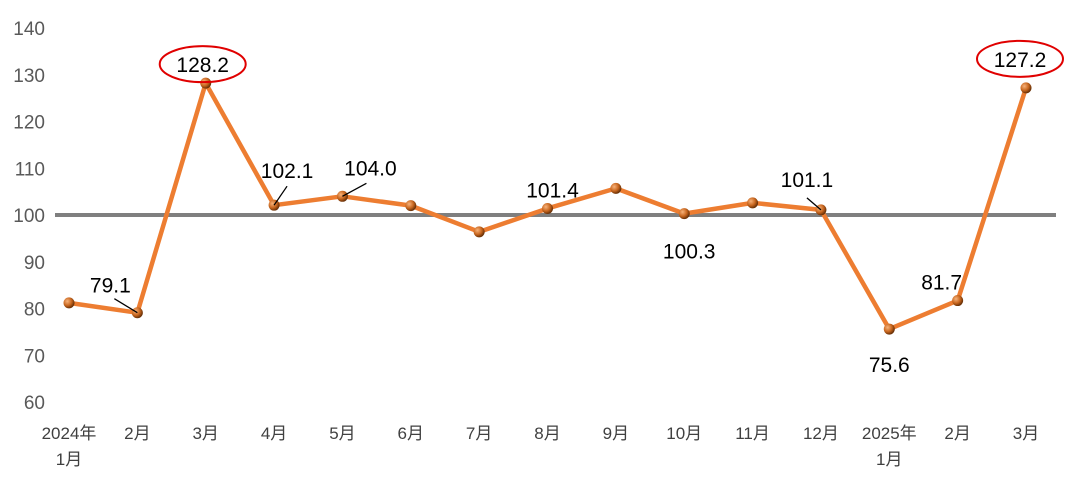 Image resolution: width=1080 pixels, height=487 pixels. Describe the element at coordinates (370, 168) in the screenshot. I see `data-label: 104.0` at that location.